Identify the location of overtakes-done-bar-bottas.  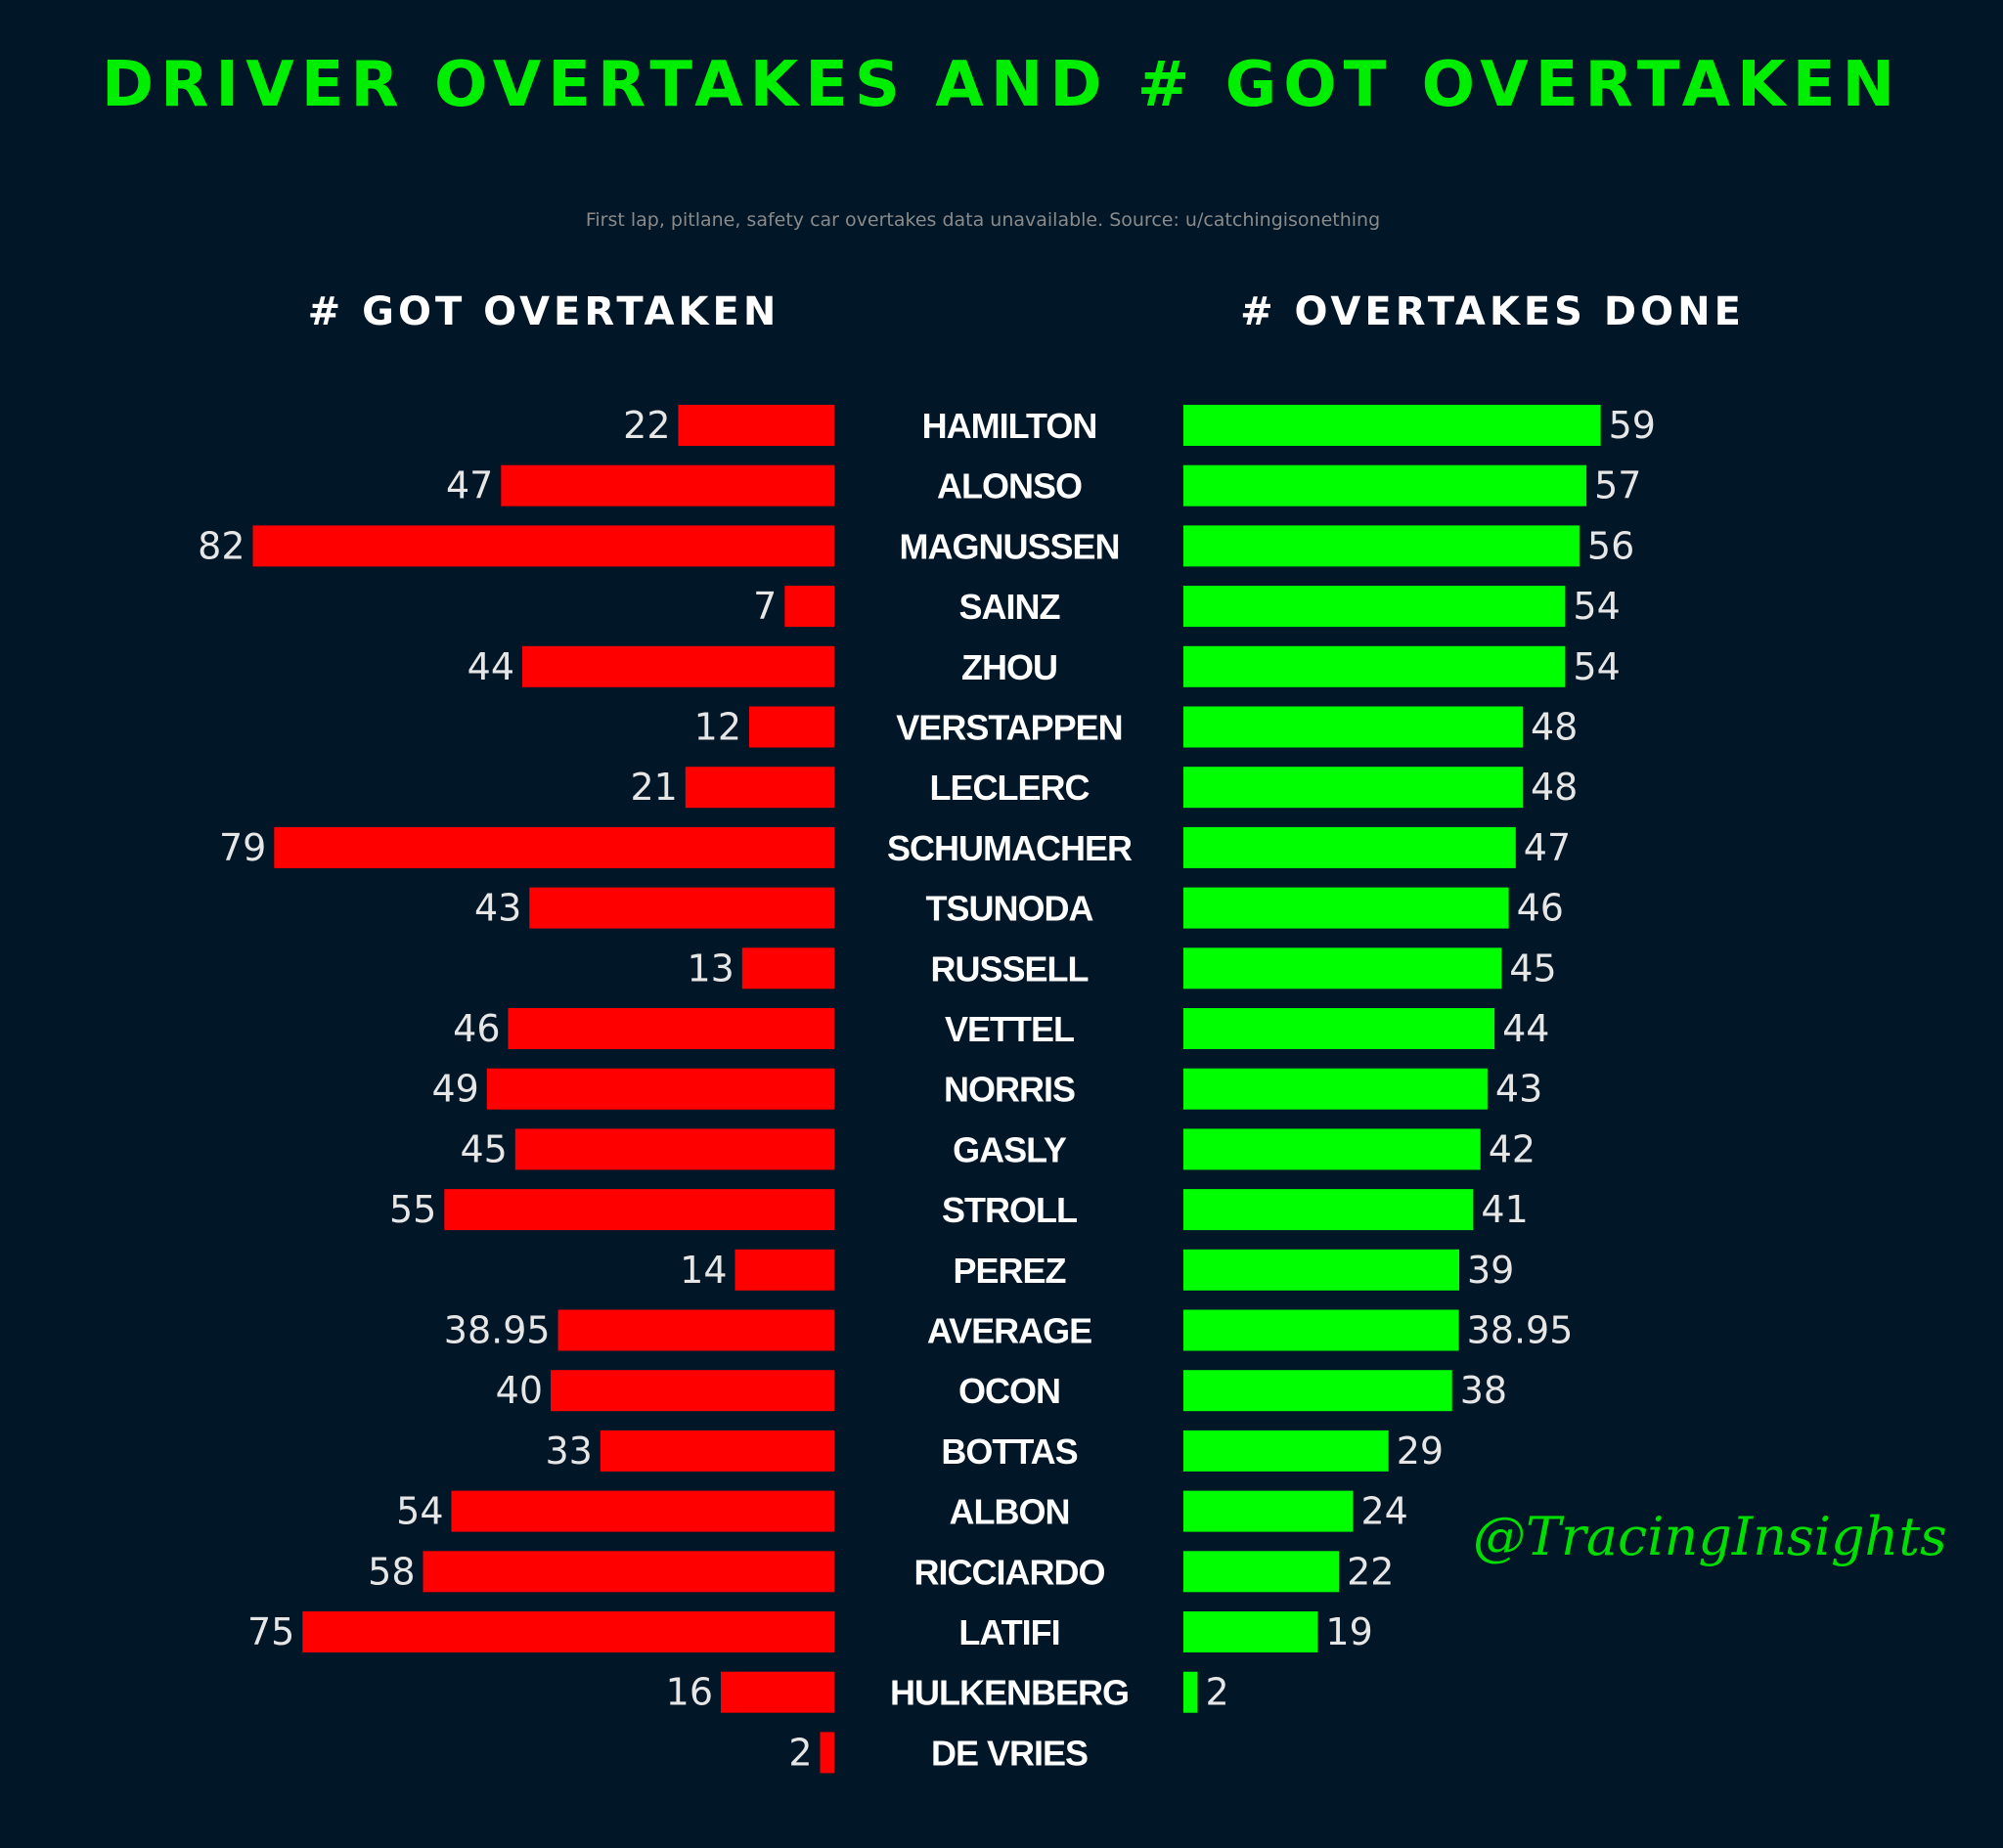
(1286, 1451).